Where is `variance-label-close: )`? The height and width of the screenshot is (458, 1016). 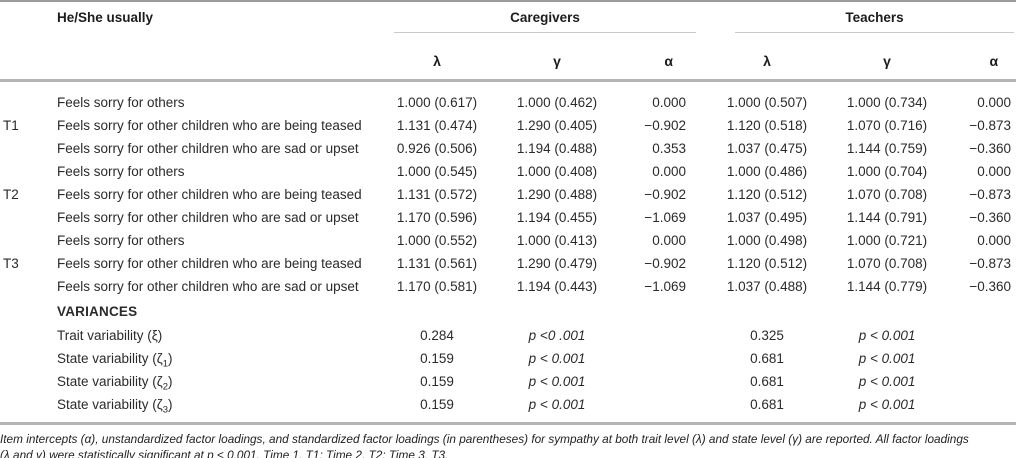 variance-label-close: ) is located at coordinates (170, 358).